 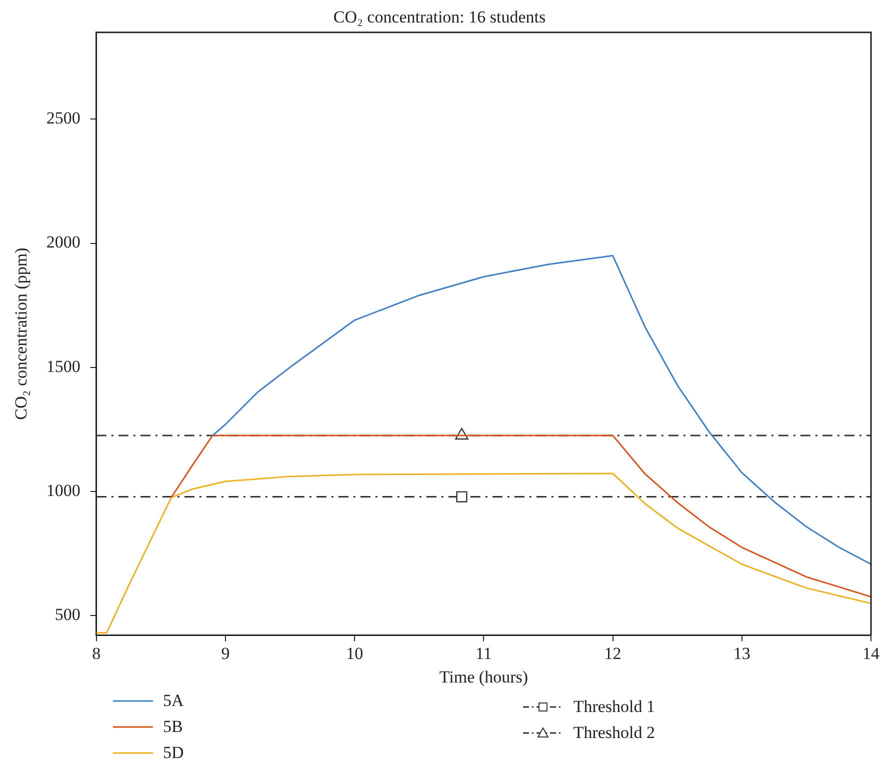 What do you see at coordinates (173, 753) in the screenshot?
I see `legend-label: 5D` at bounding box center [173, 753].